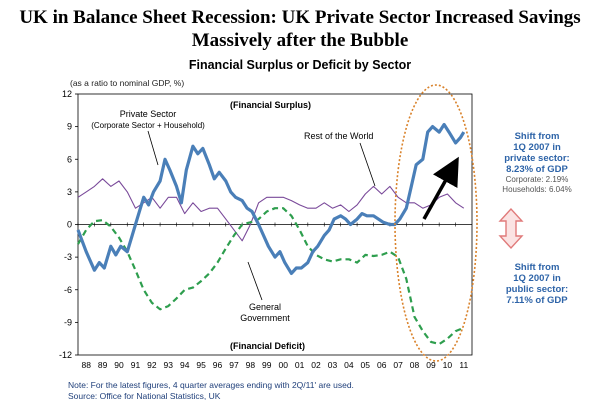 The image size is (600, 401). What do you see at coordinates (316, 365) in the screenshot?
I see `x-tick-label: 02` at bounding box center [316, 365].